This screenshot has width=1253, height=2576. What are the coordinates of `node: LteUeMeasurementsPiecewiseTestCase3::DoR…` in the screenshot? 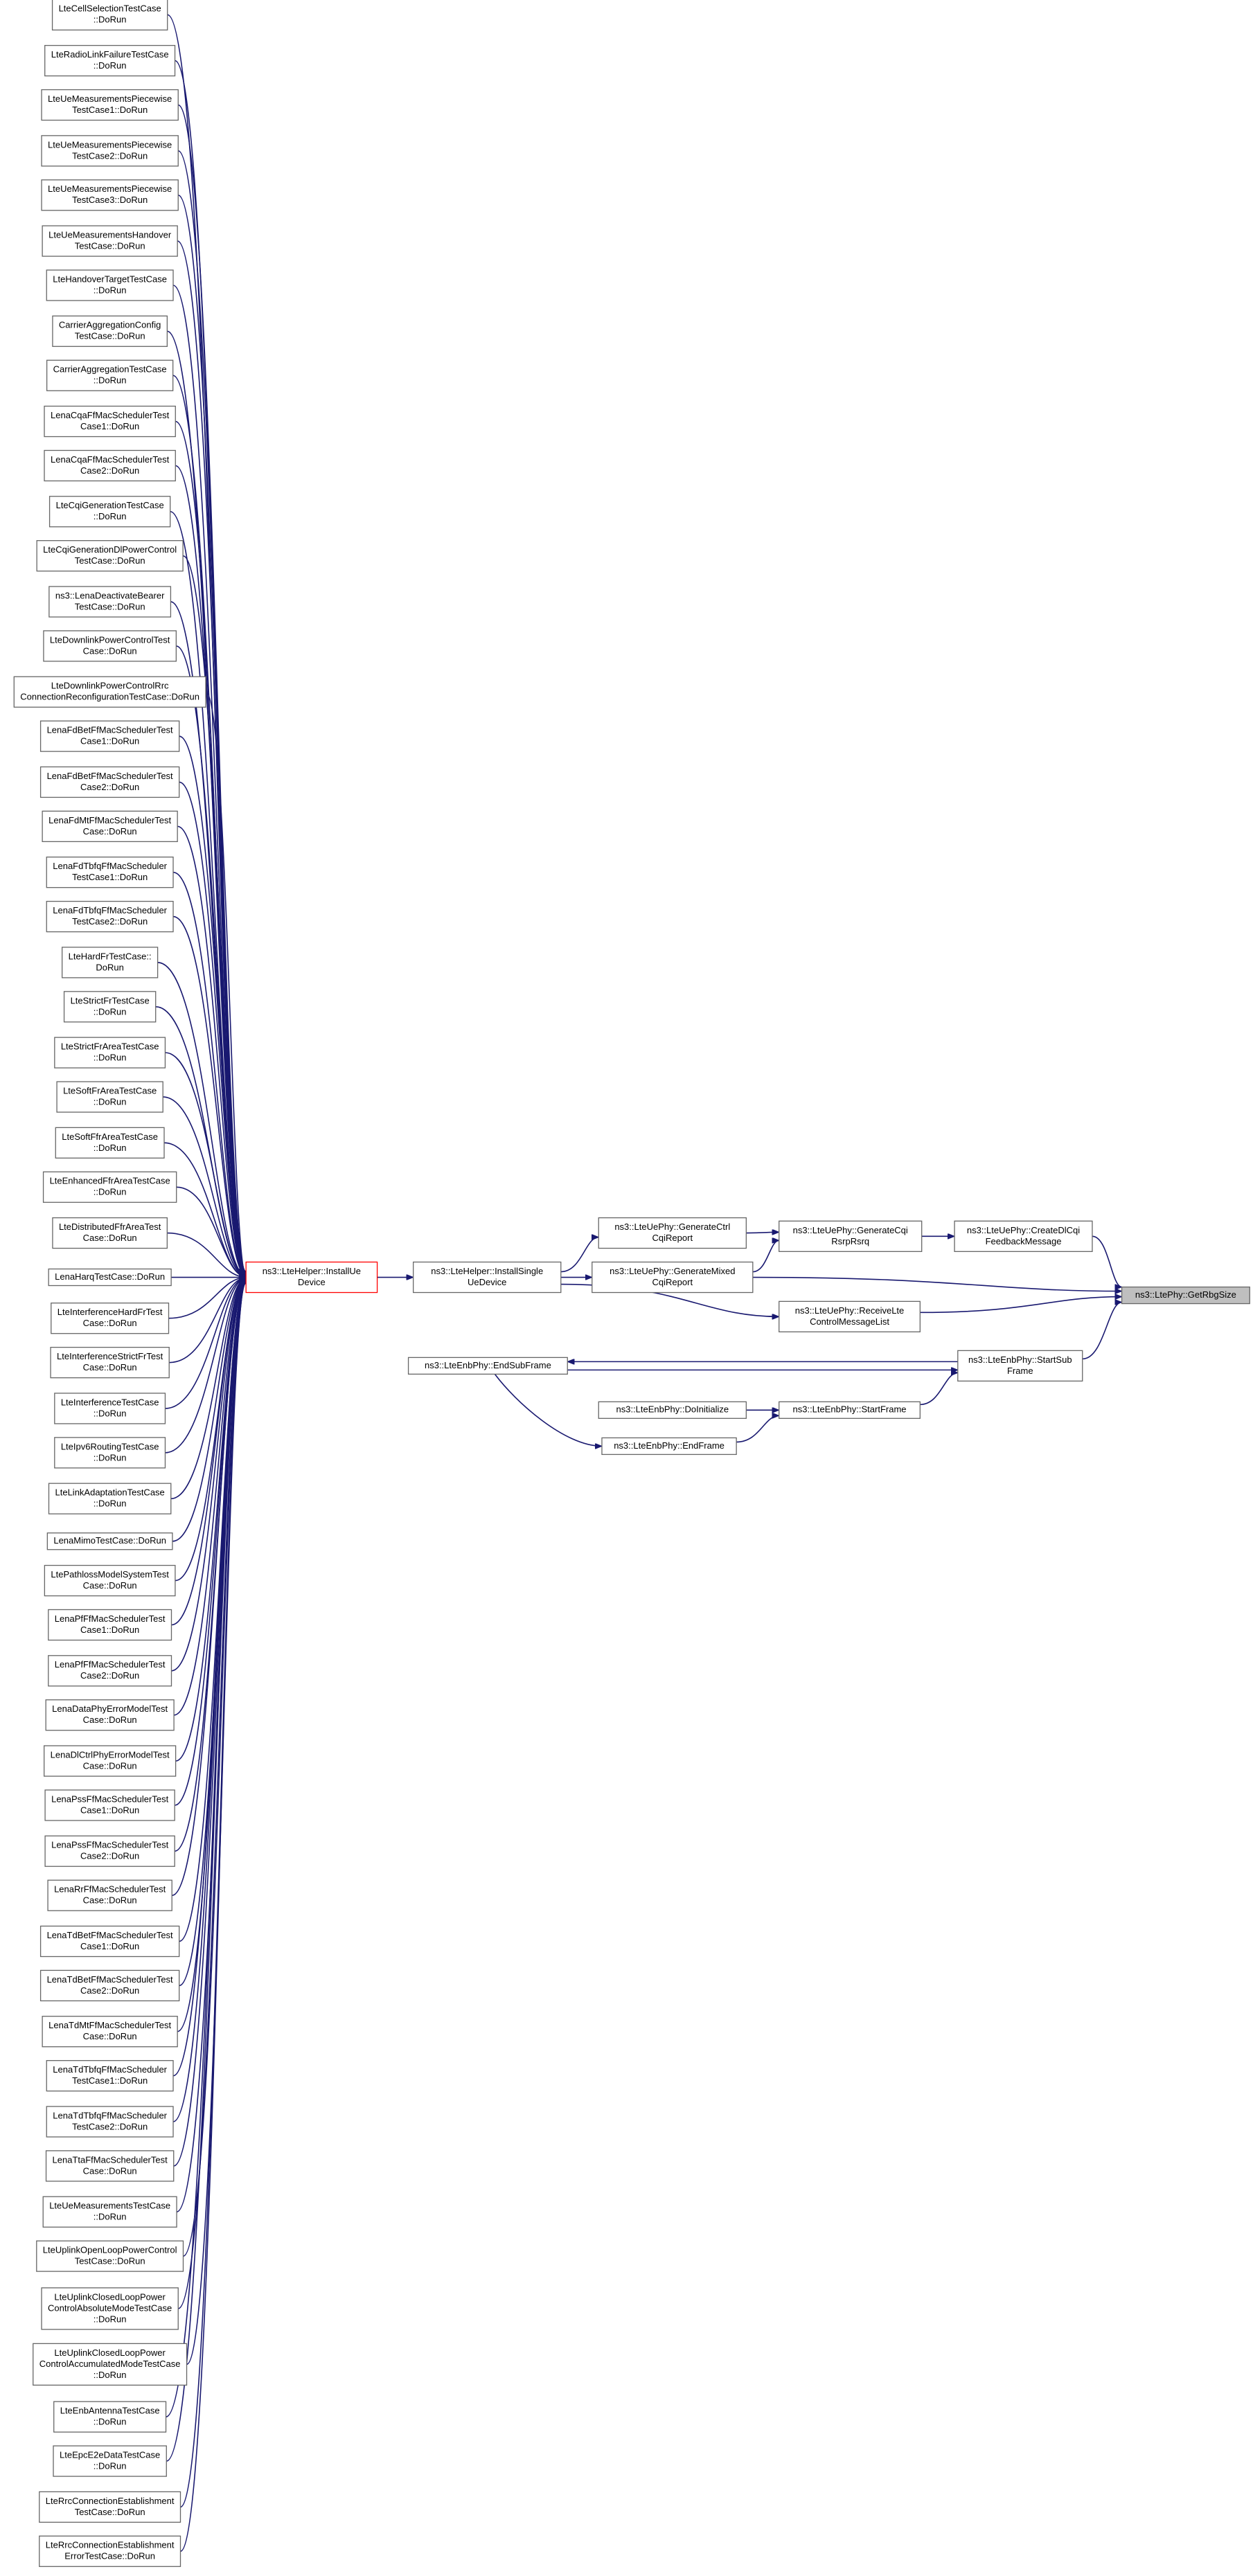 It's located at (110, 195).